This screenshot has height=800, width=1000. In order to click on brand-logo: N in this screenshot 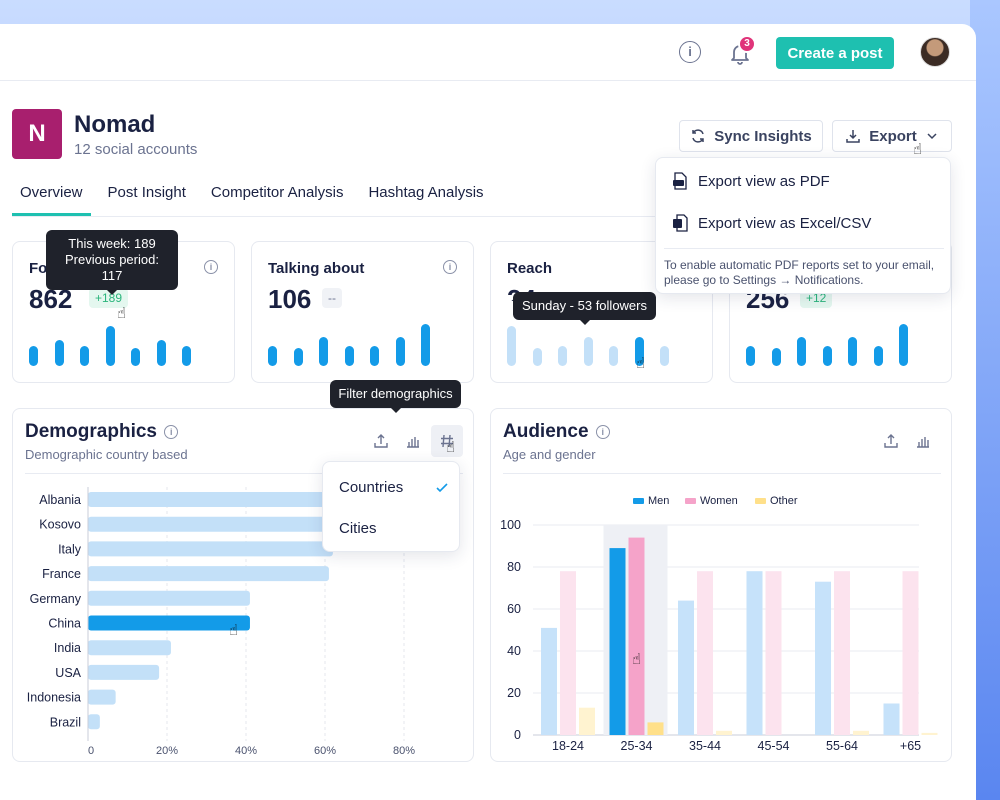, I will do `click(37, 134)`.